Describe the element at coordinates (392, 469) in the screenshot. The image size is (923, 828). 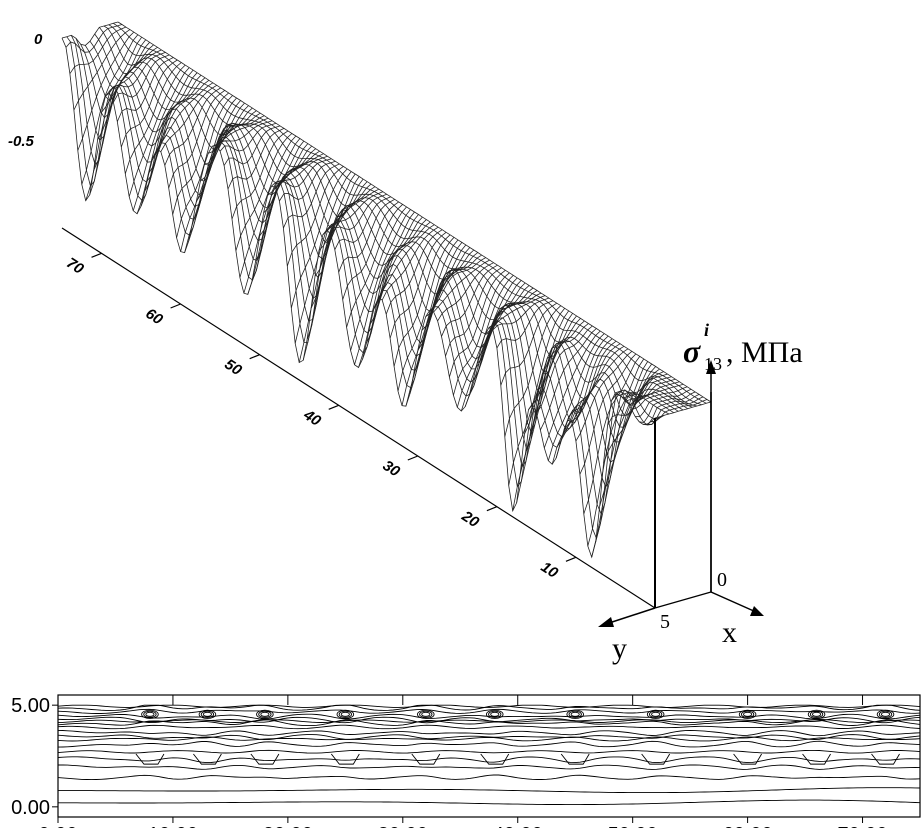
I see `length-tick-label-2: 30` at that location.